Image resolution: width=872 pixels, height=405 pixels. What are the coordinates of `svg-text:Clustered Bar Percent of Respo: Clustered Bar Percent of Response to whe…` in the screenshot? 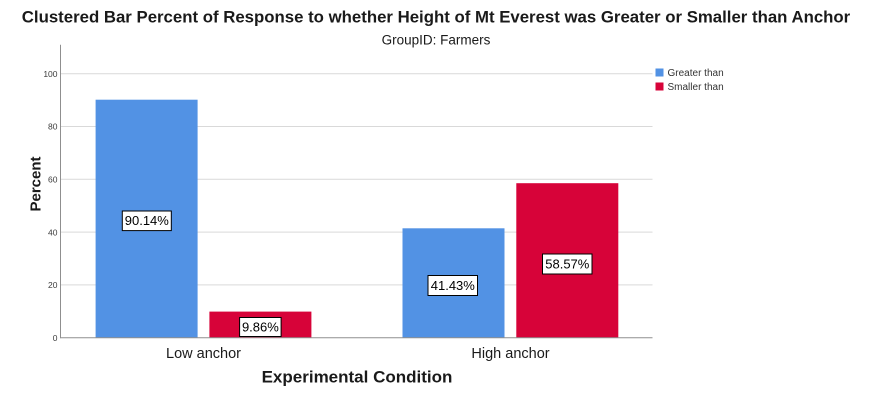 It's located at (436, 16).